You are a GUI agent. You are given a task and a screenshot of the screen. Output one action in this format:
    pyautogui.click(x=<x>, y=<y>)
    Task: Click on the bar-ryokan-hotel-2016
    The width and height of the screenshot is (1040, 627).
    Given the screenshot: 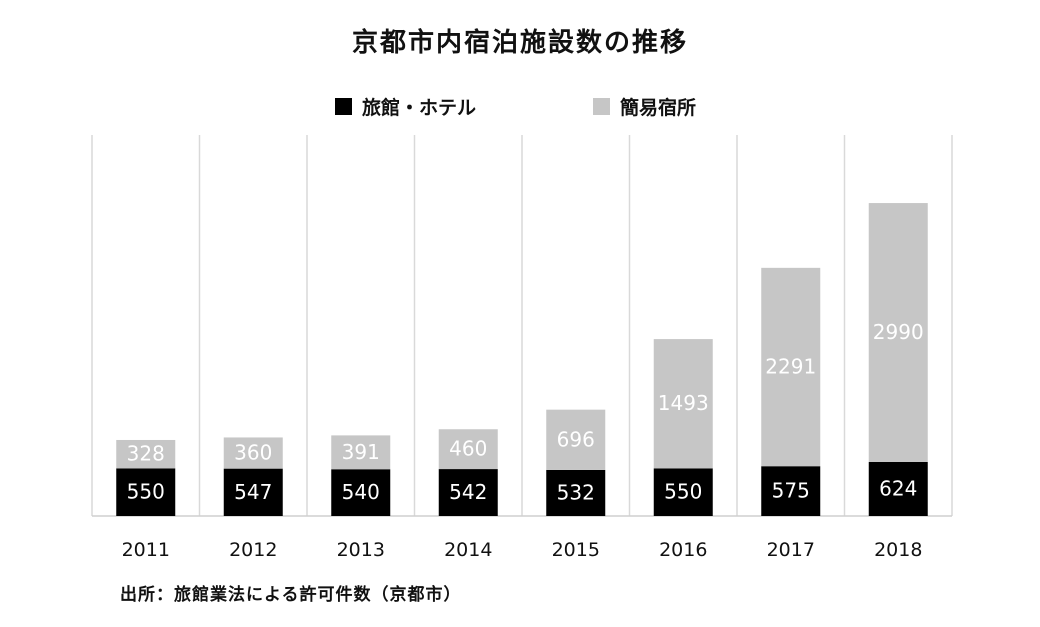 What is the action you would take?
    pyautogui.click(x=683, y=492)
    